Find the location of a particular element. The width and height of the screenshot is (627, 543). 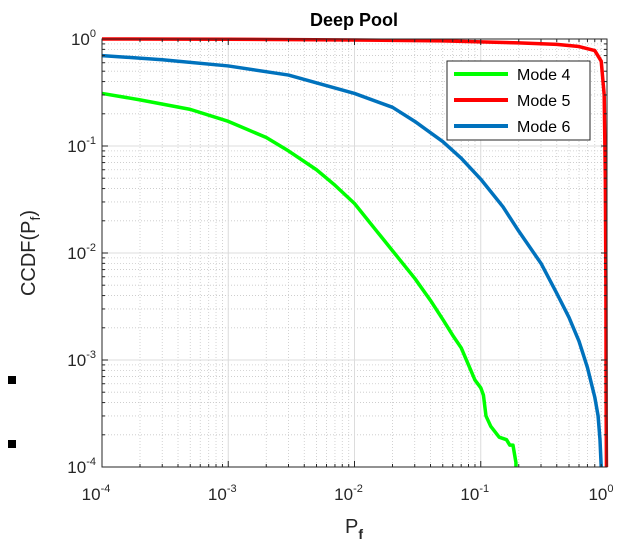

x-axis-label: Pf is located at coordinates (354, 529).